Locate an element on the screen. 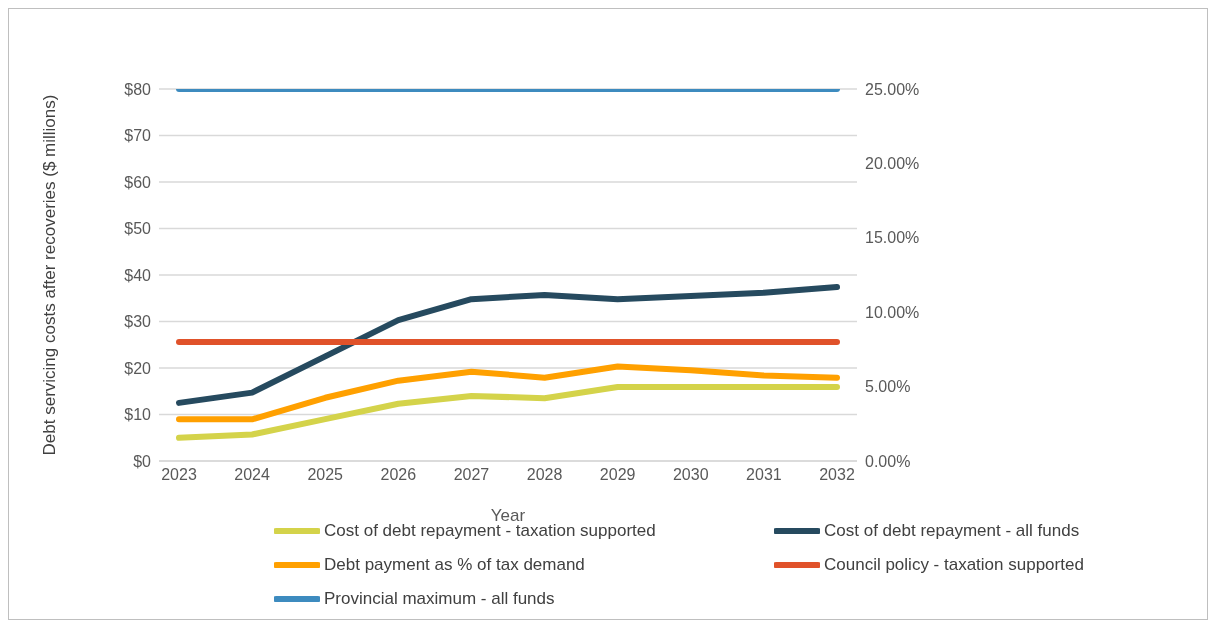 The width and height of the screenshot is (1216, 628). y2-tick-label: 0.00% is located at coordinates (888, 461).